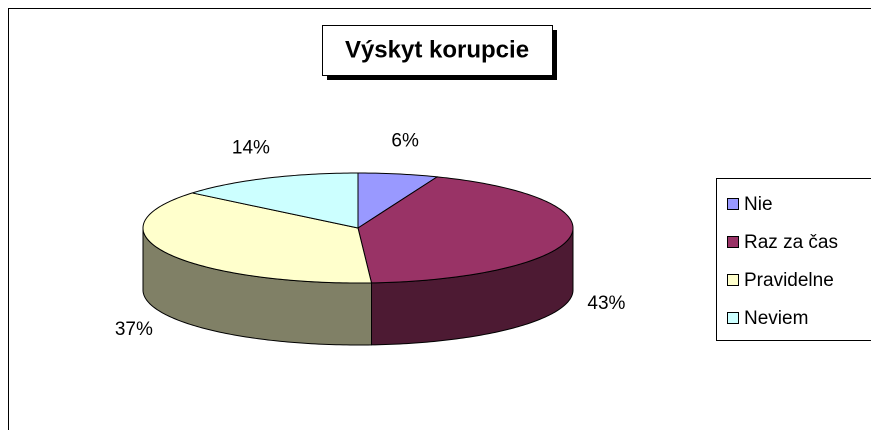  I want to click on data-label: 37%, so click(134, 329).